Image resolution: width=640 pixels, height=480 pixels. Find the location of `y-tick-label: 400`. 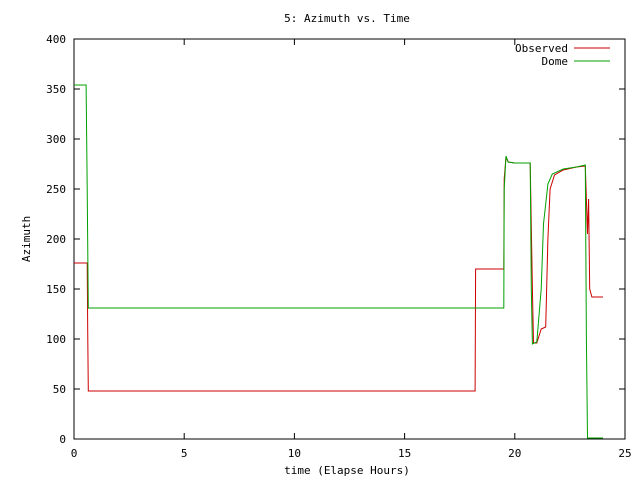

y-tick-label: 400 is located at coordinates (56, 39).